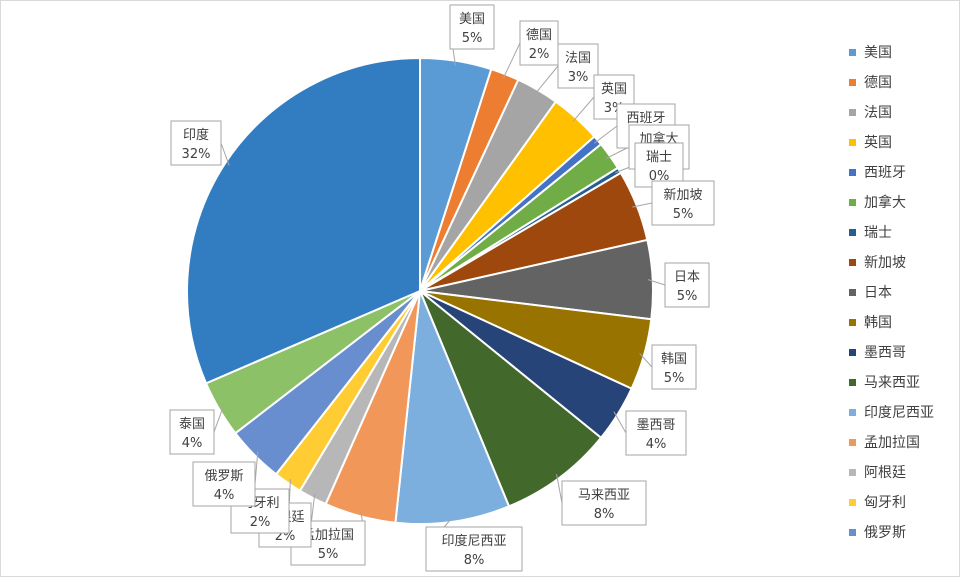  I want to click on data-label-value: 3%, so click(578, 77).